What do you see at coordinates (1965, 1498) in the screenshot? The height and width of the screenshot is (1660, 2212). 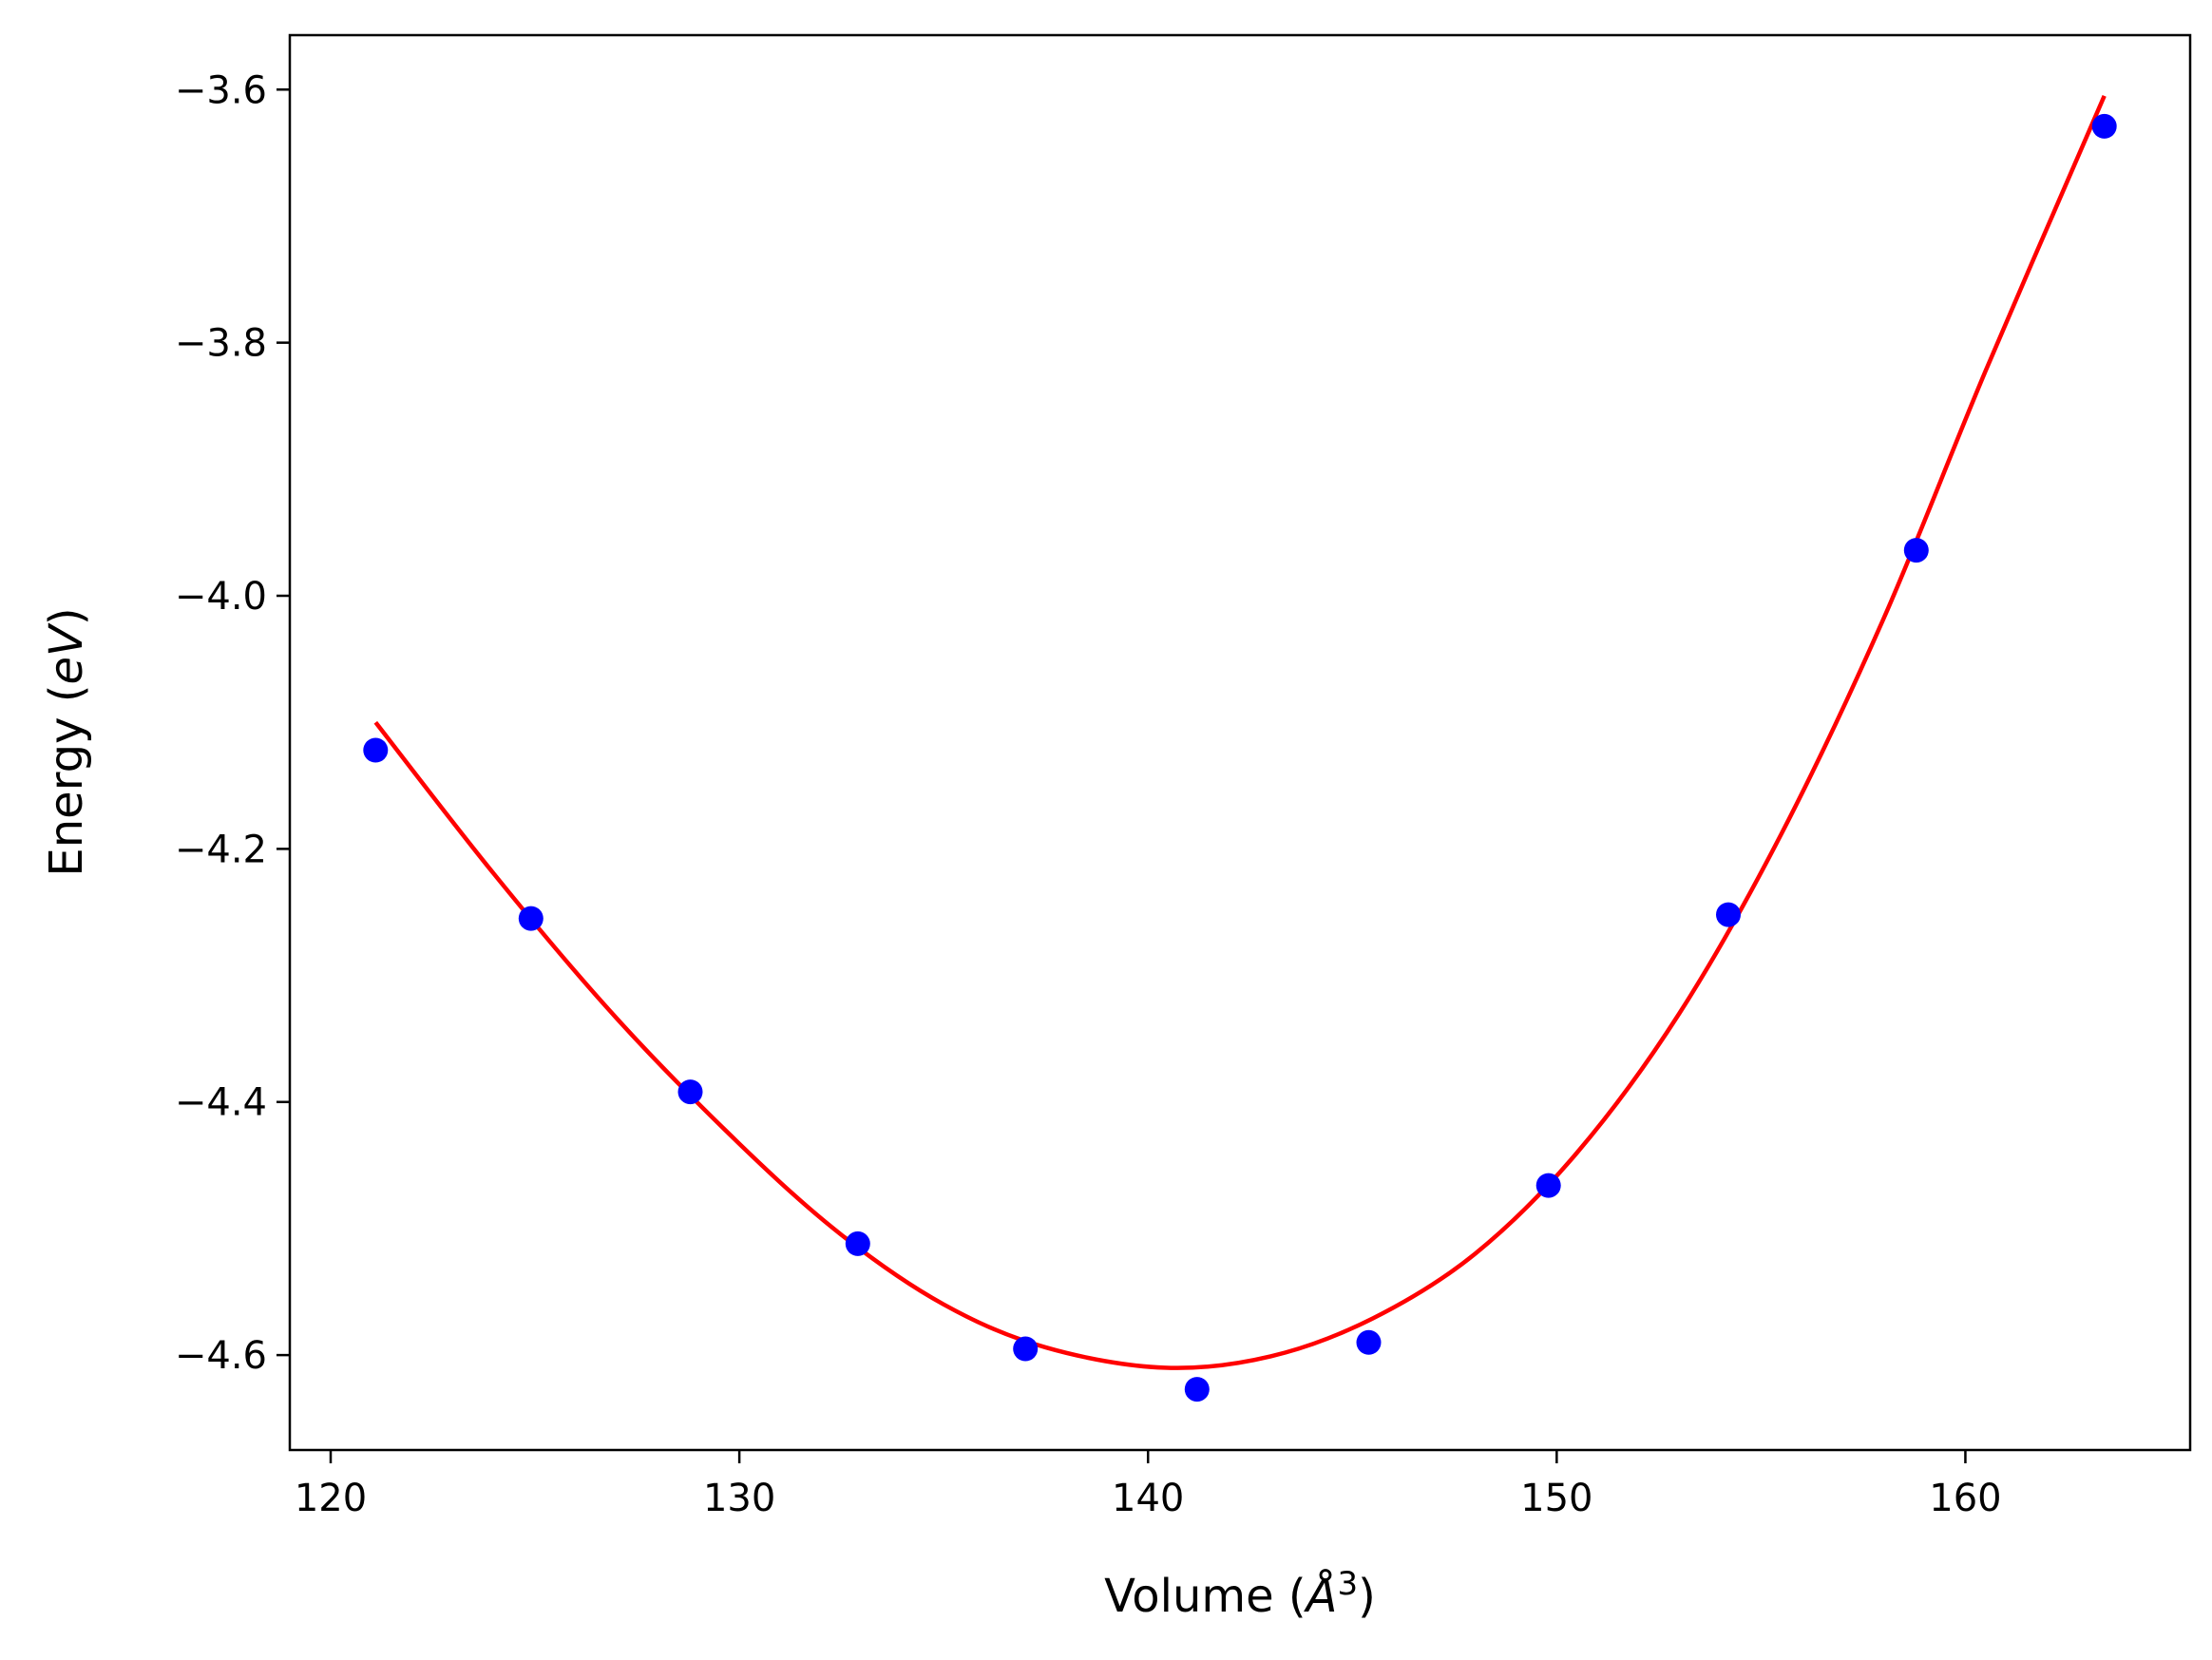 I see `x-tick-label: 160` at bounding box center [1965, 1498].